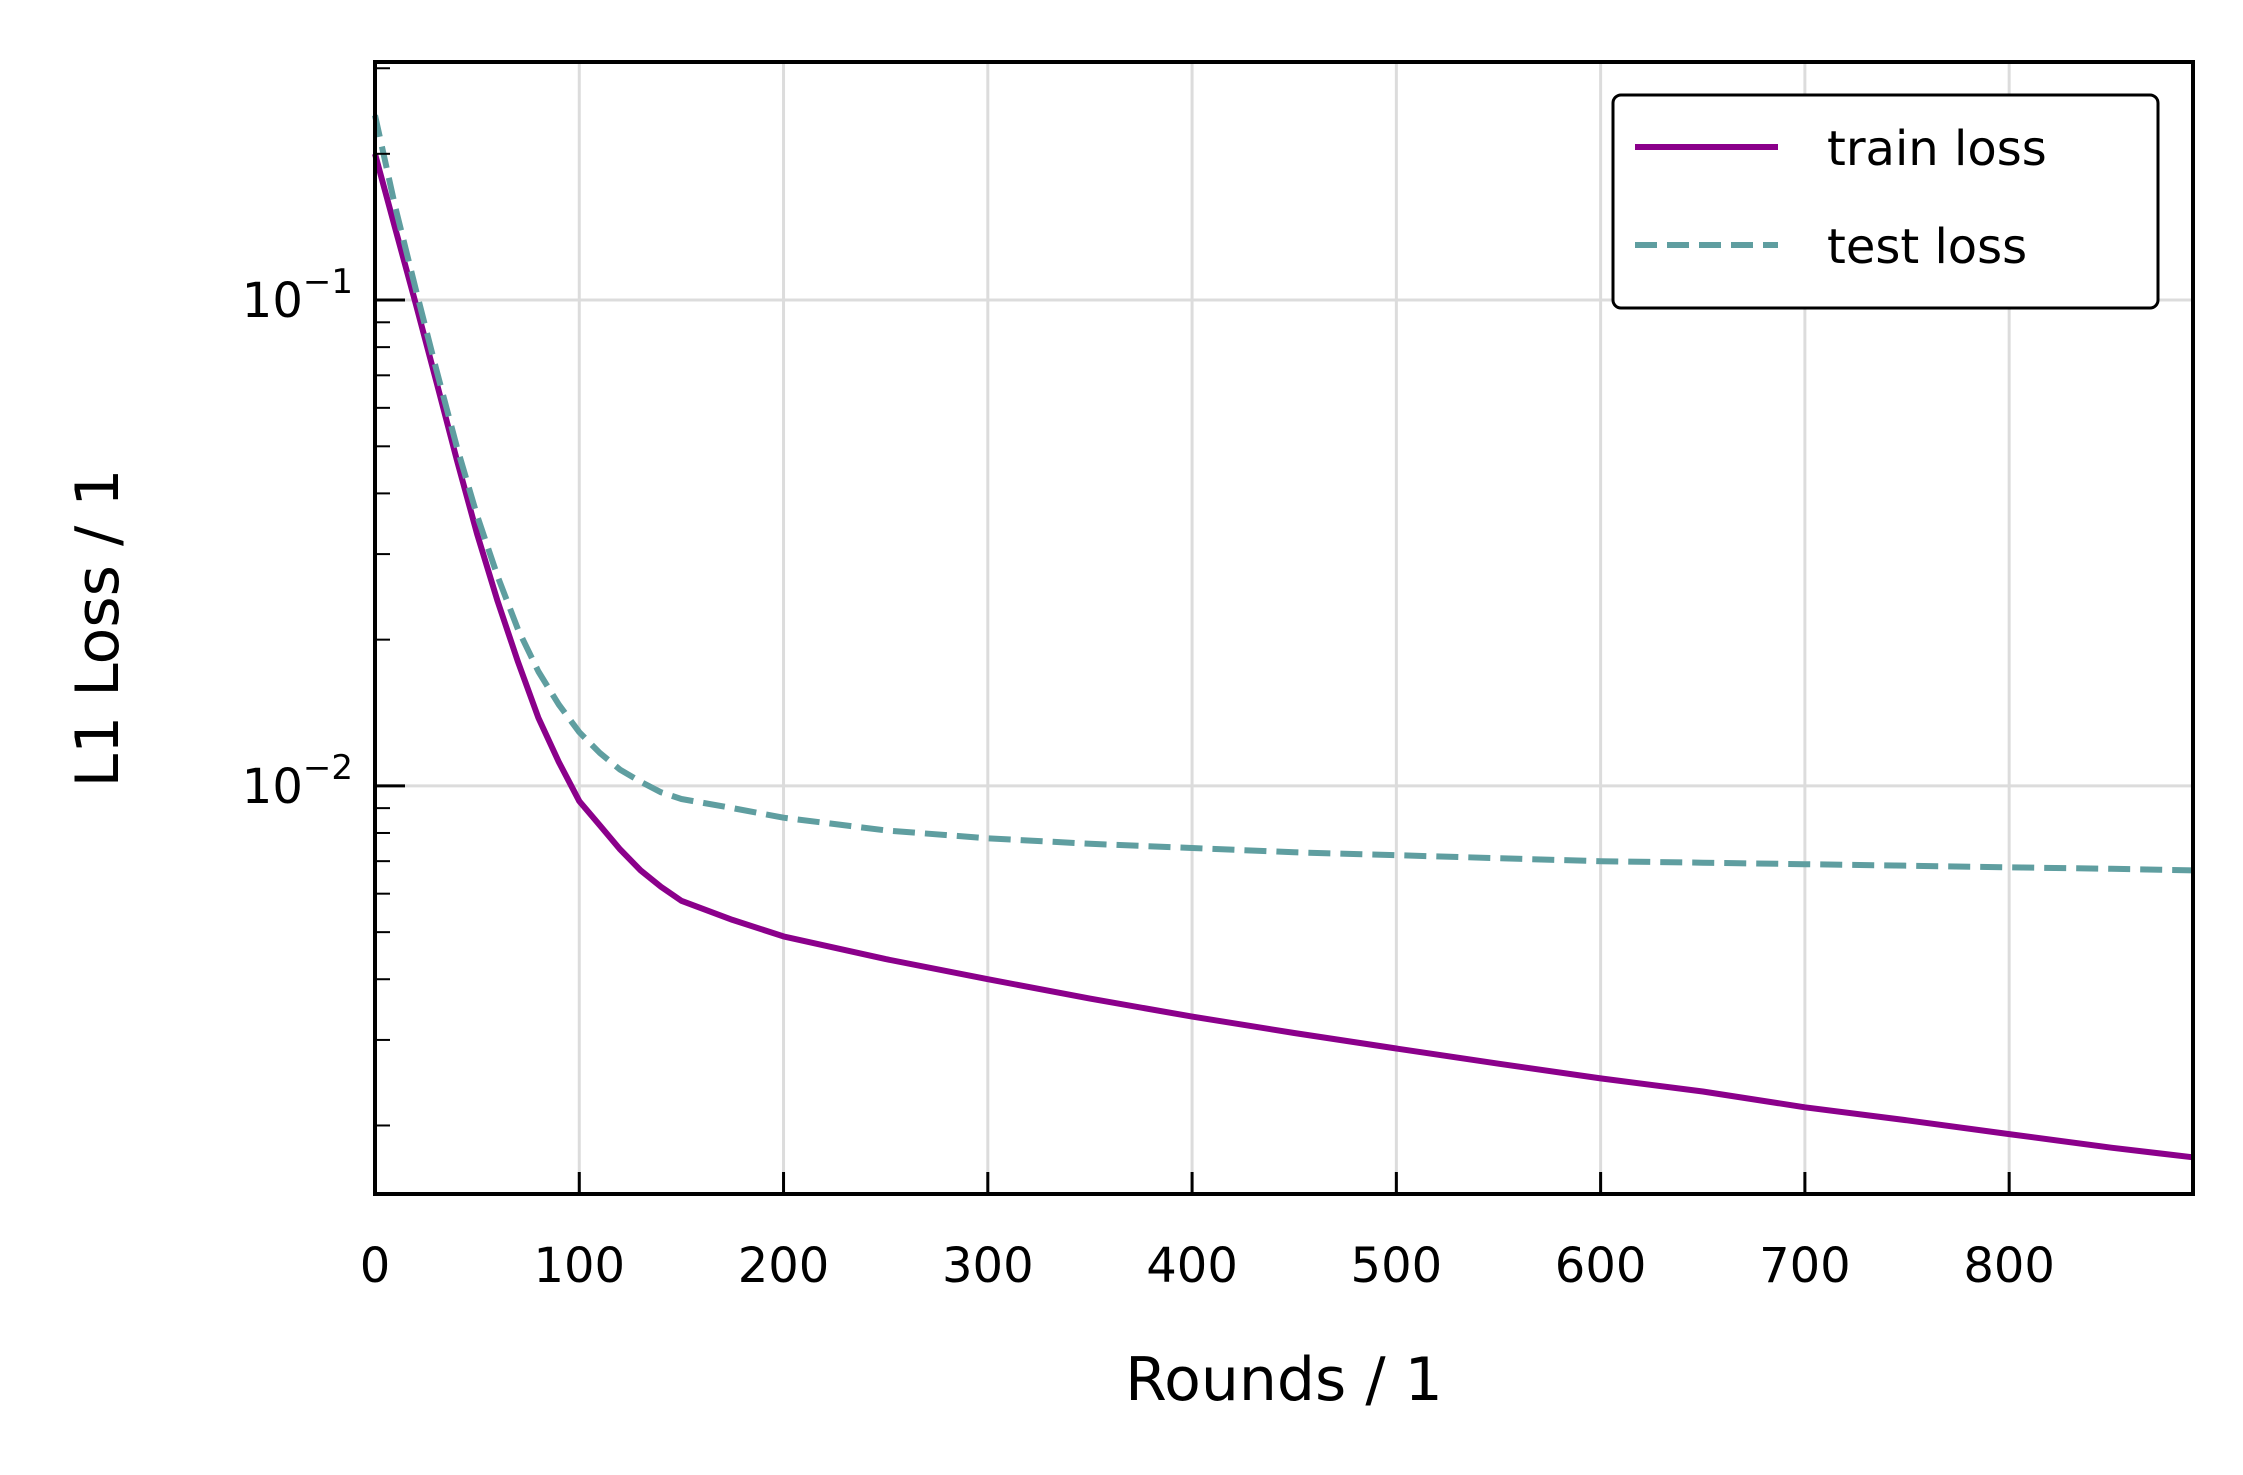 This screenshot has height=1475, width=2243. Describe the element at coordinates (1927, 247) in the screenshot. I see `legend-label-test-loss: test loss` at that location.